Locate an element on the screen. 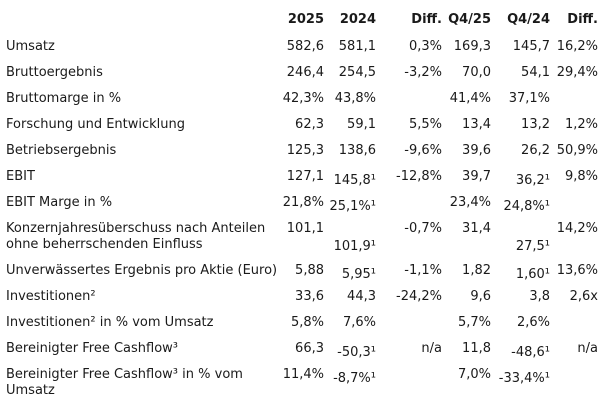 This screenshot has height=408, width=608. cell: 39,7 is located at coordinates (476, 176).